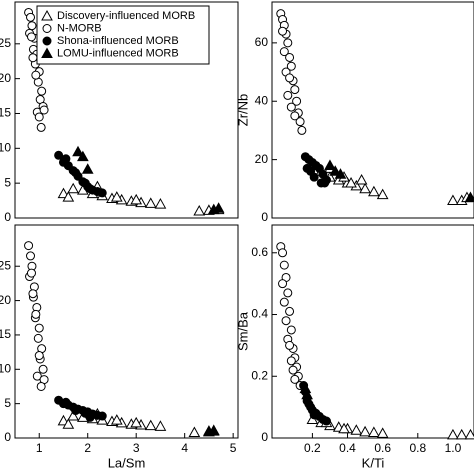 The image size is (474, 474). What do you see at coordinates (373, 462) in the screenshot?
I see `x-axis-label: K/Ti` at bounding box center [373, 462].